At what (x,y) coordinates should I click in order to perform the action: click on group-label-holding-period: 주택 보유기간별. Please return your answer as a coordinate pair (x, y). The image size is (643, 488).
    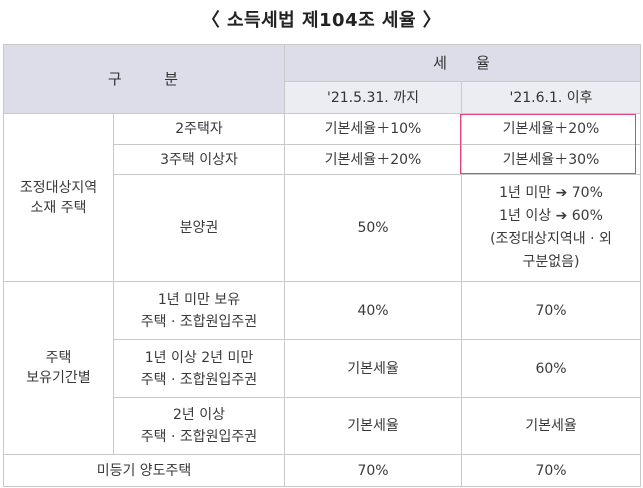
    Looking at the image, I should click on (58, 368).